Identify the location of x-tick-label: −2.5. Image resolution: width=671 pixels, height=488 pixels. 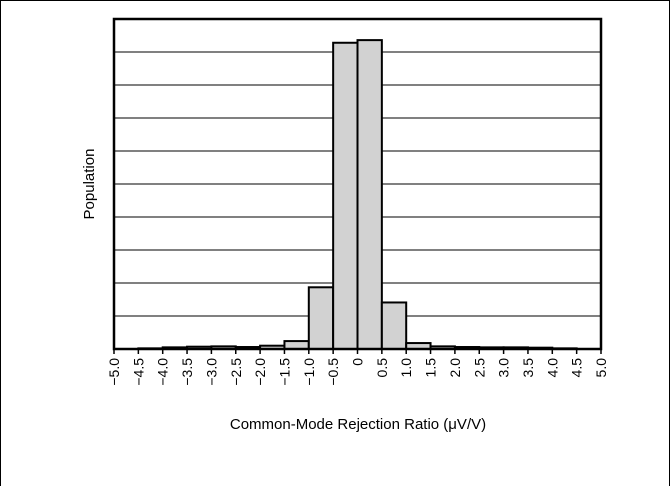
(236, 372).